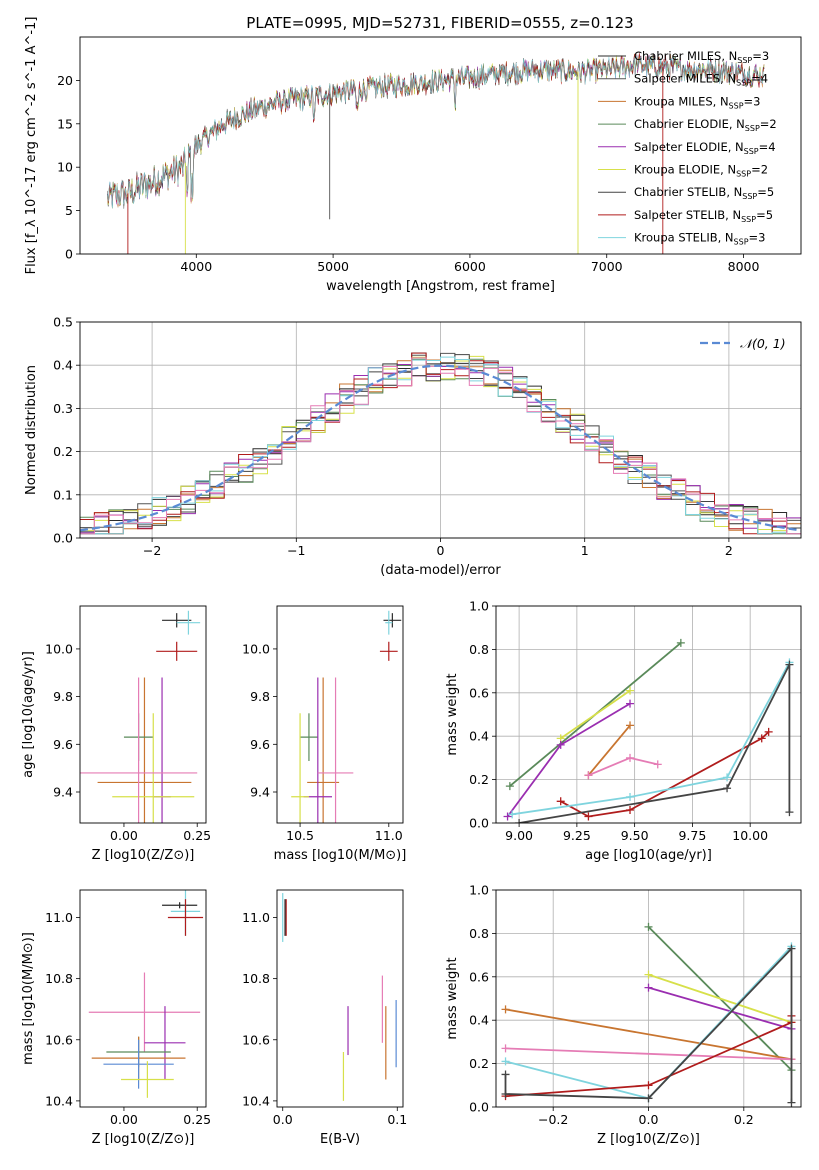 The image size is (819, 1170). Describe the element at coordinates (440, 443) in the screenshot. I see `histogram-series` at that location.